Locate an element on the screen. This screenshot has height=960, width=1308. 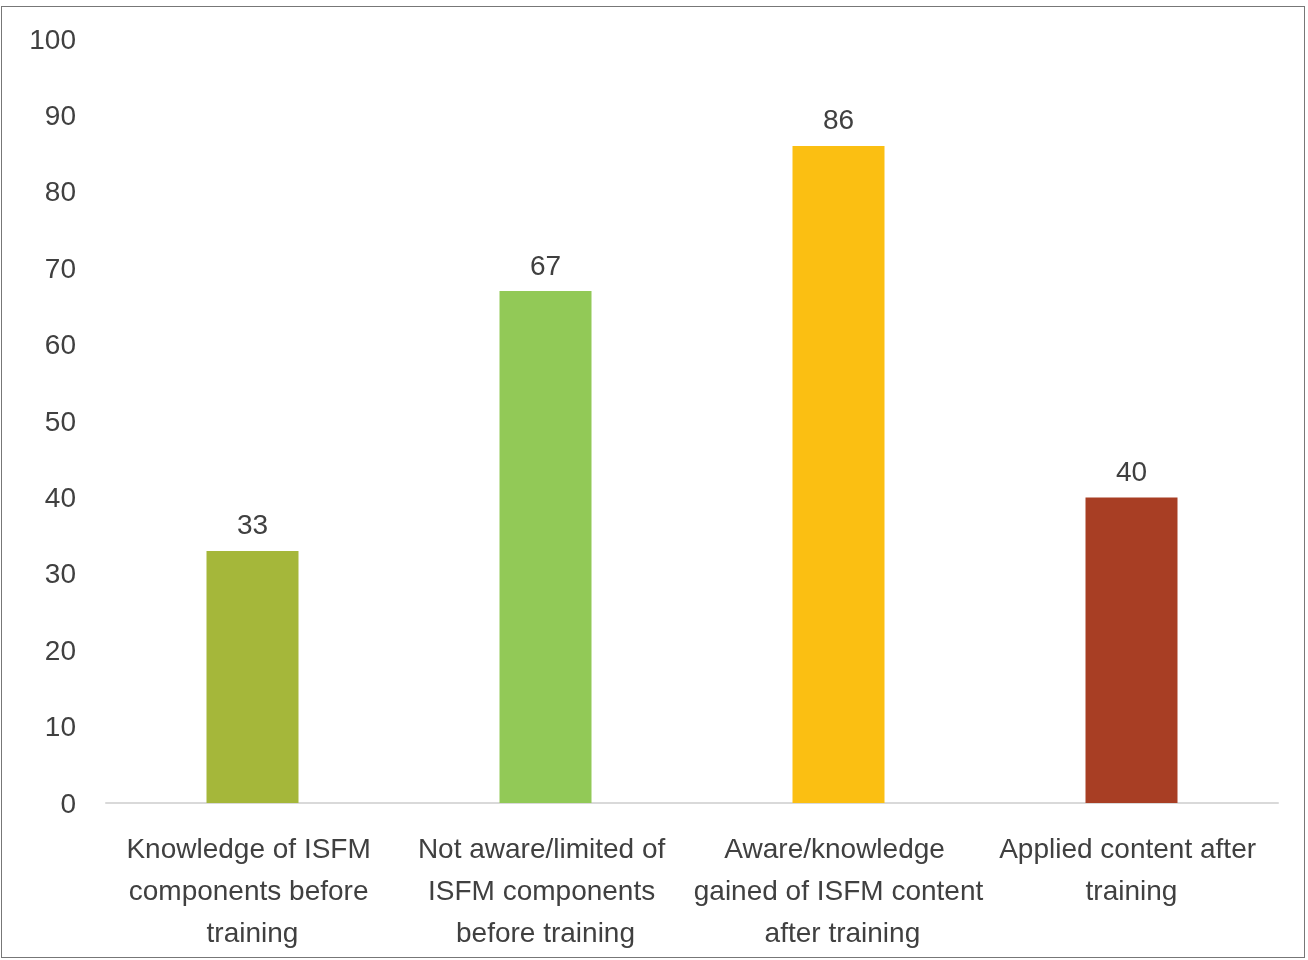
data-label: 33 is located at coordinates (252, 525).